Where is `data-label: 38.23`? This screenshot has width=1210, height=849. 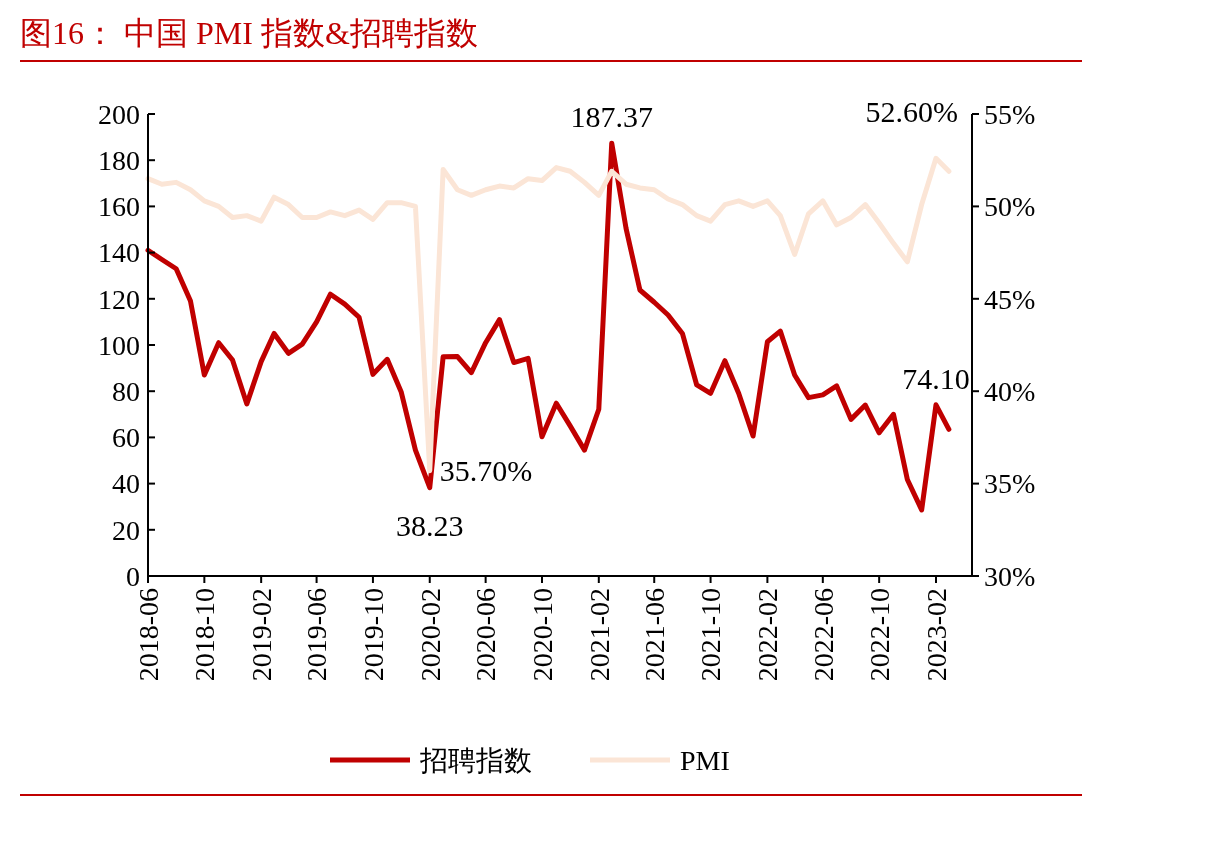 data-label: 38.23 is located at coordinates (430, 525).